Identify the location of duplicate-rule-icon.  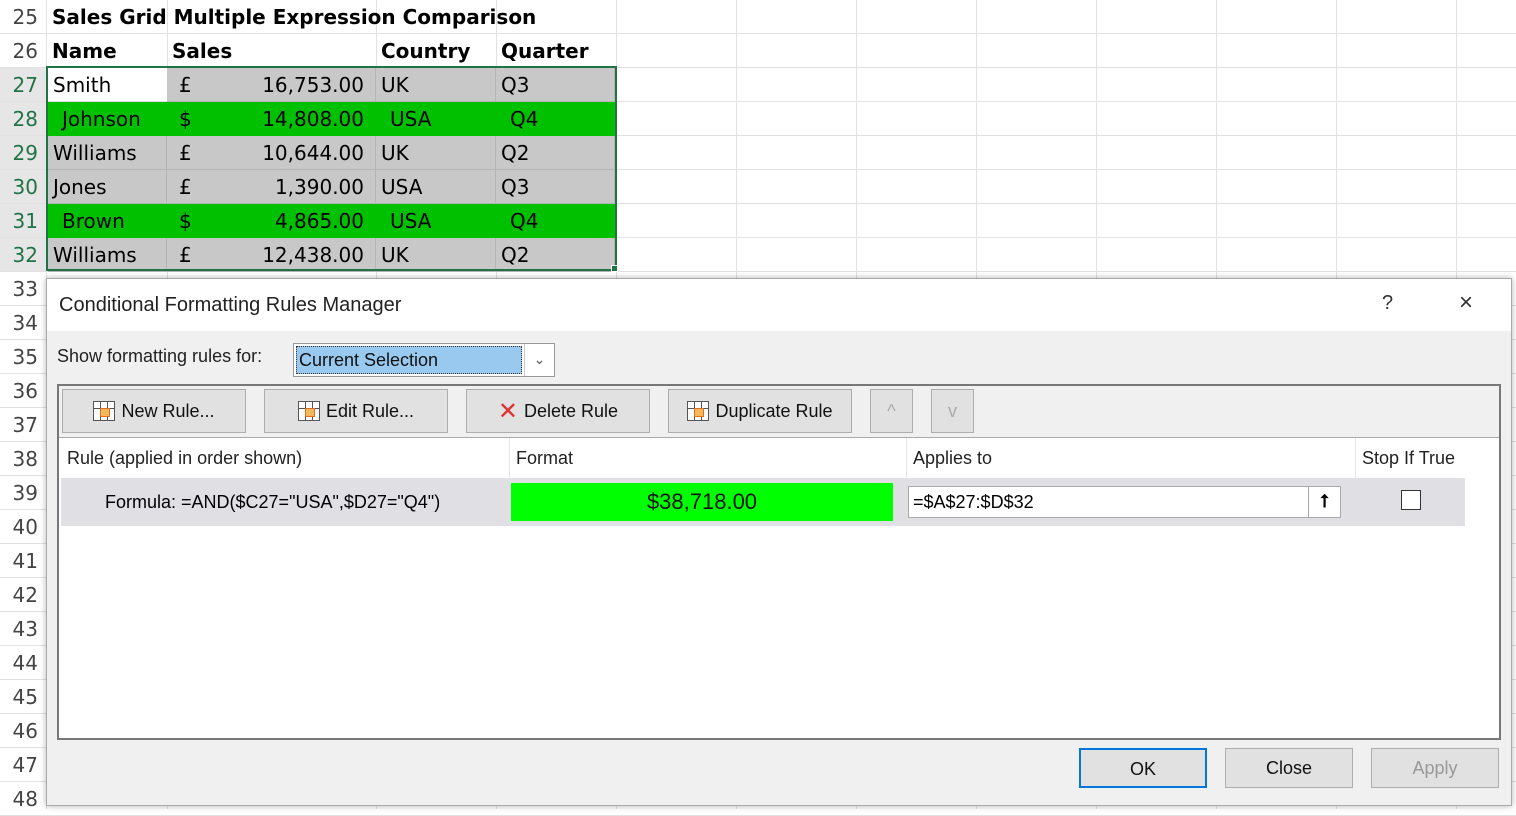
(698, 411).